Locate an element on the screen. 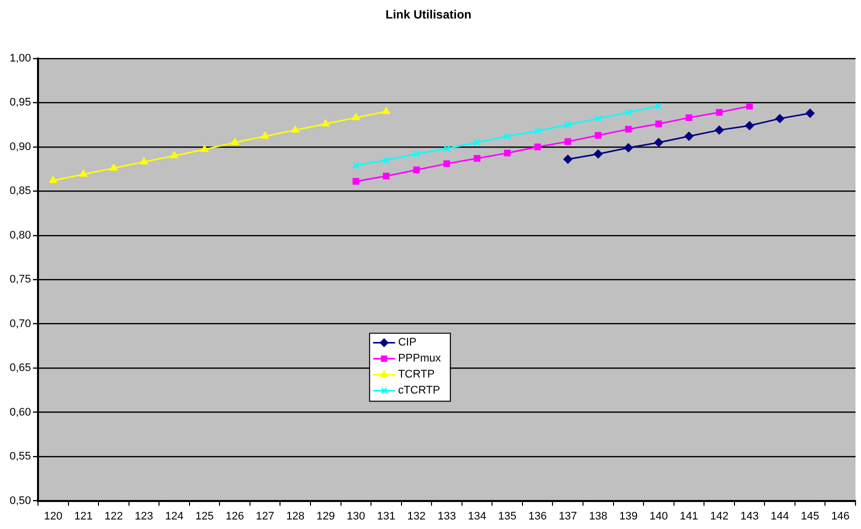 The image size is (861, 529). y-tick-label: 0,80 is located at coordinates (20, 235).